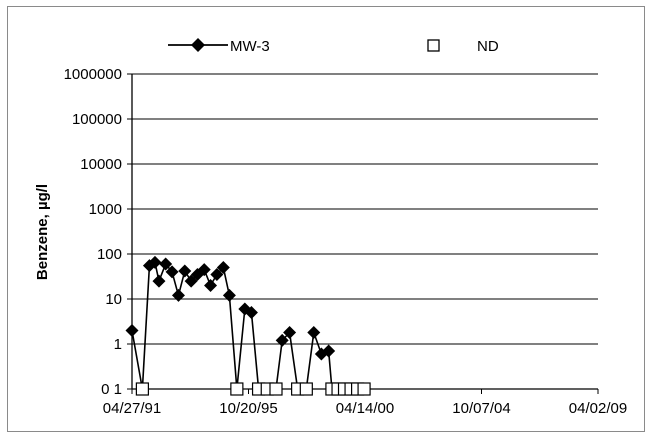 The image size is (656, 444). What do you see at coordinates (101, 164) in the screenshot?
I see `y-tick-label: 10000` at bounding box center [101, 164].